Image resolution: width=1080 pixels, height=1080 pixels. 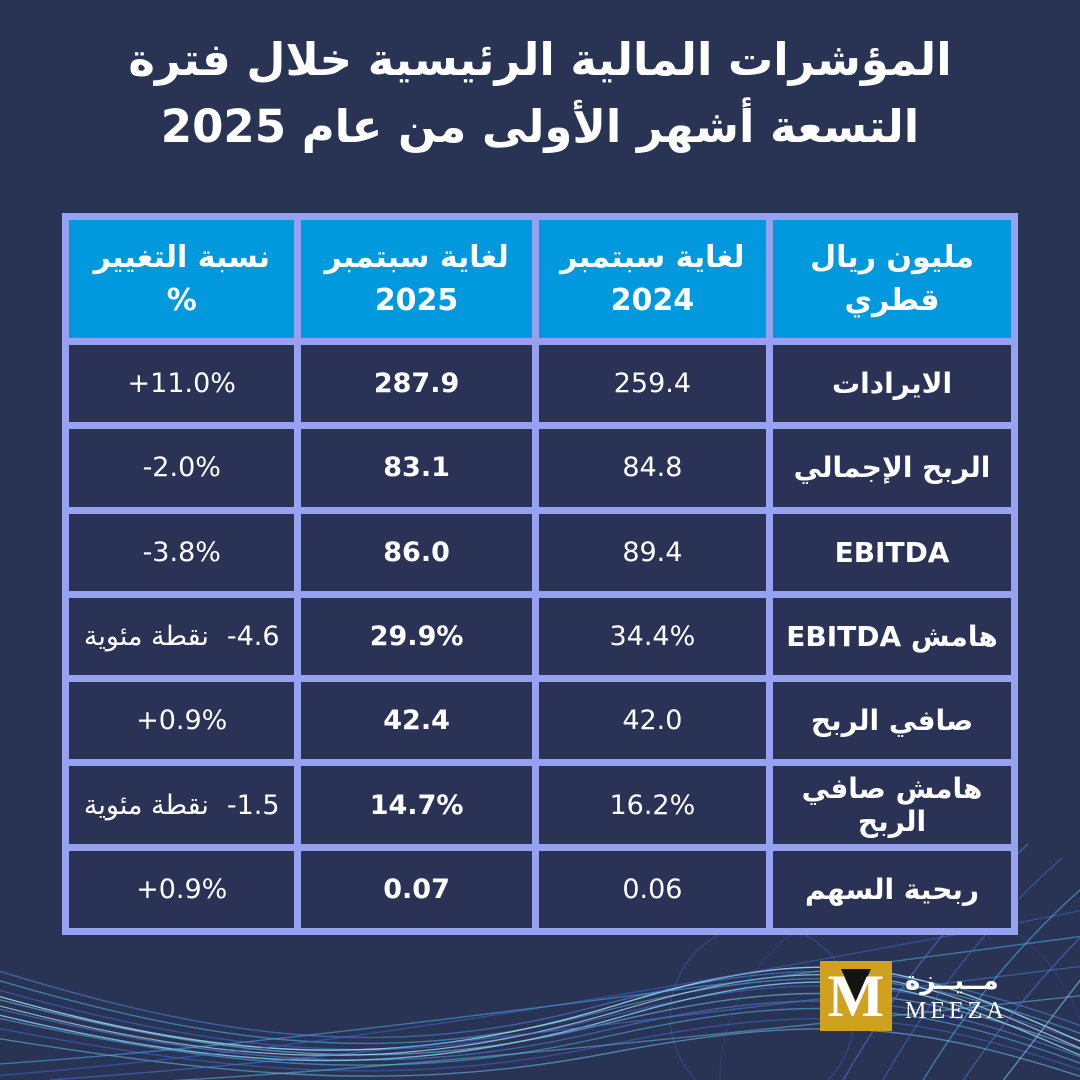 I want to click on logo-text: مــيــزة MEEZA, so click(x=956, y=995).